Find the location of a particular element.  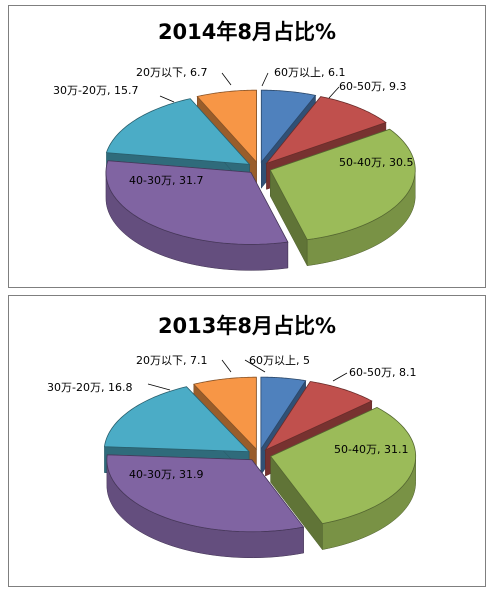

data-label: 60万以上, 6.1 is located at coordinates (309, 72).